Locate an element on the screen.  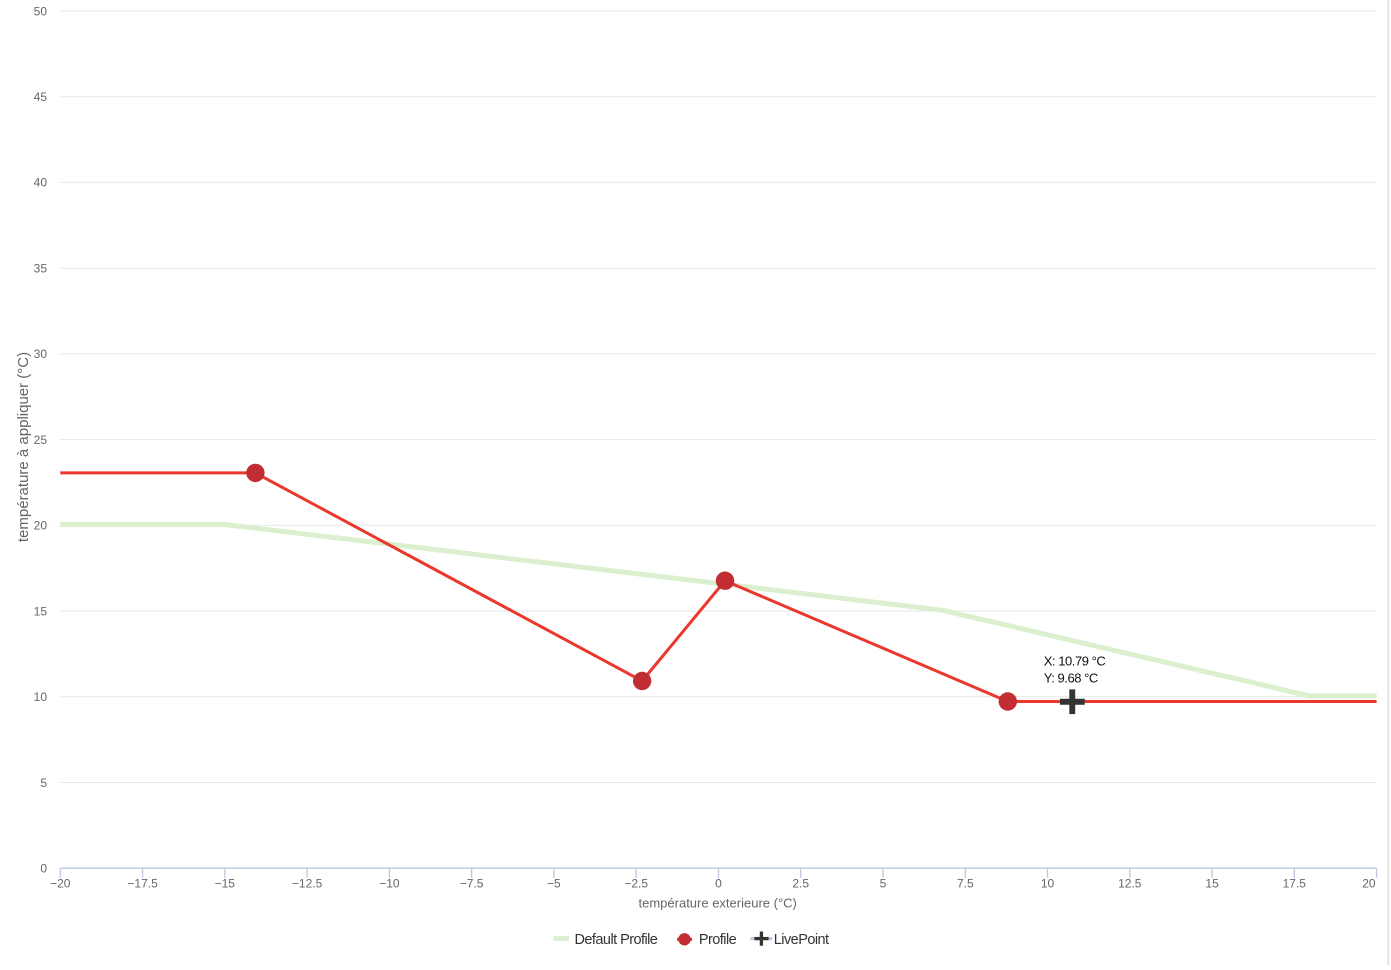
svg-text: −10 is located at coordinates (389, 884).